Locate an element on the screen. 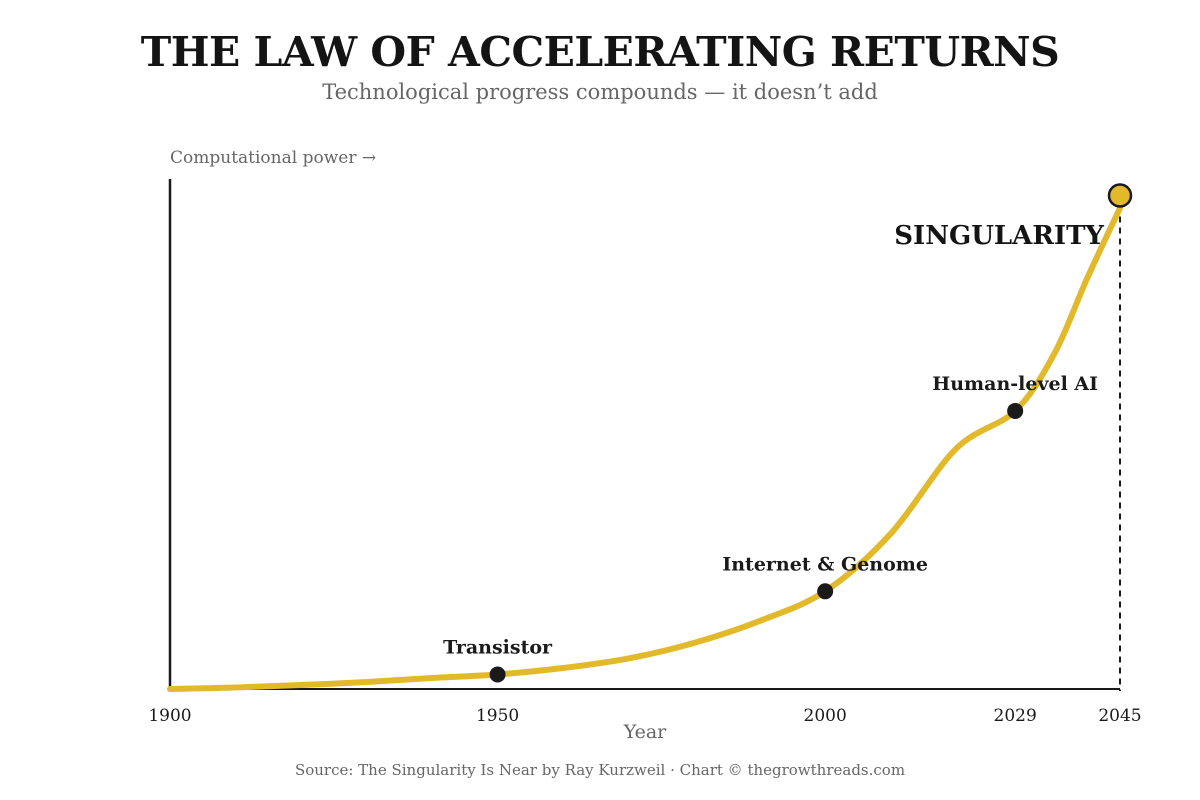 The height and width of the screenshot is (800, 1200). chart-title: THE LAW OF ACCELERATING RETURNS is located at coordinates (600, 52).